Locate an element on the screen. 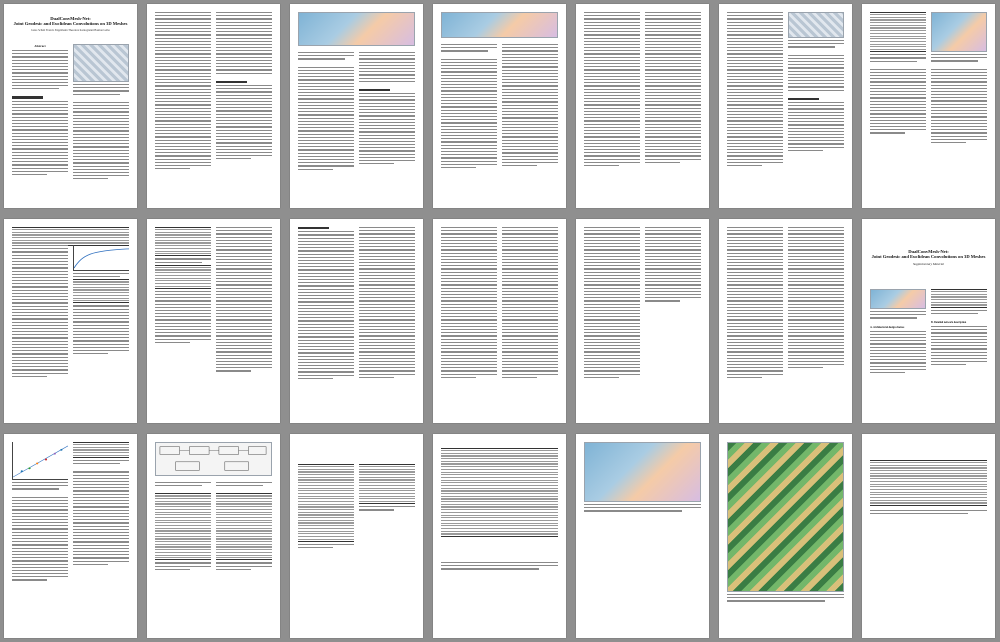 This screenshot has height=642, width=1000. qualitative-figure is located at coordinates (959, 32).